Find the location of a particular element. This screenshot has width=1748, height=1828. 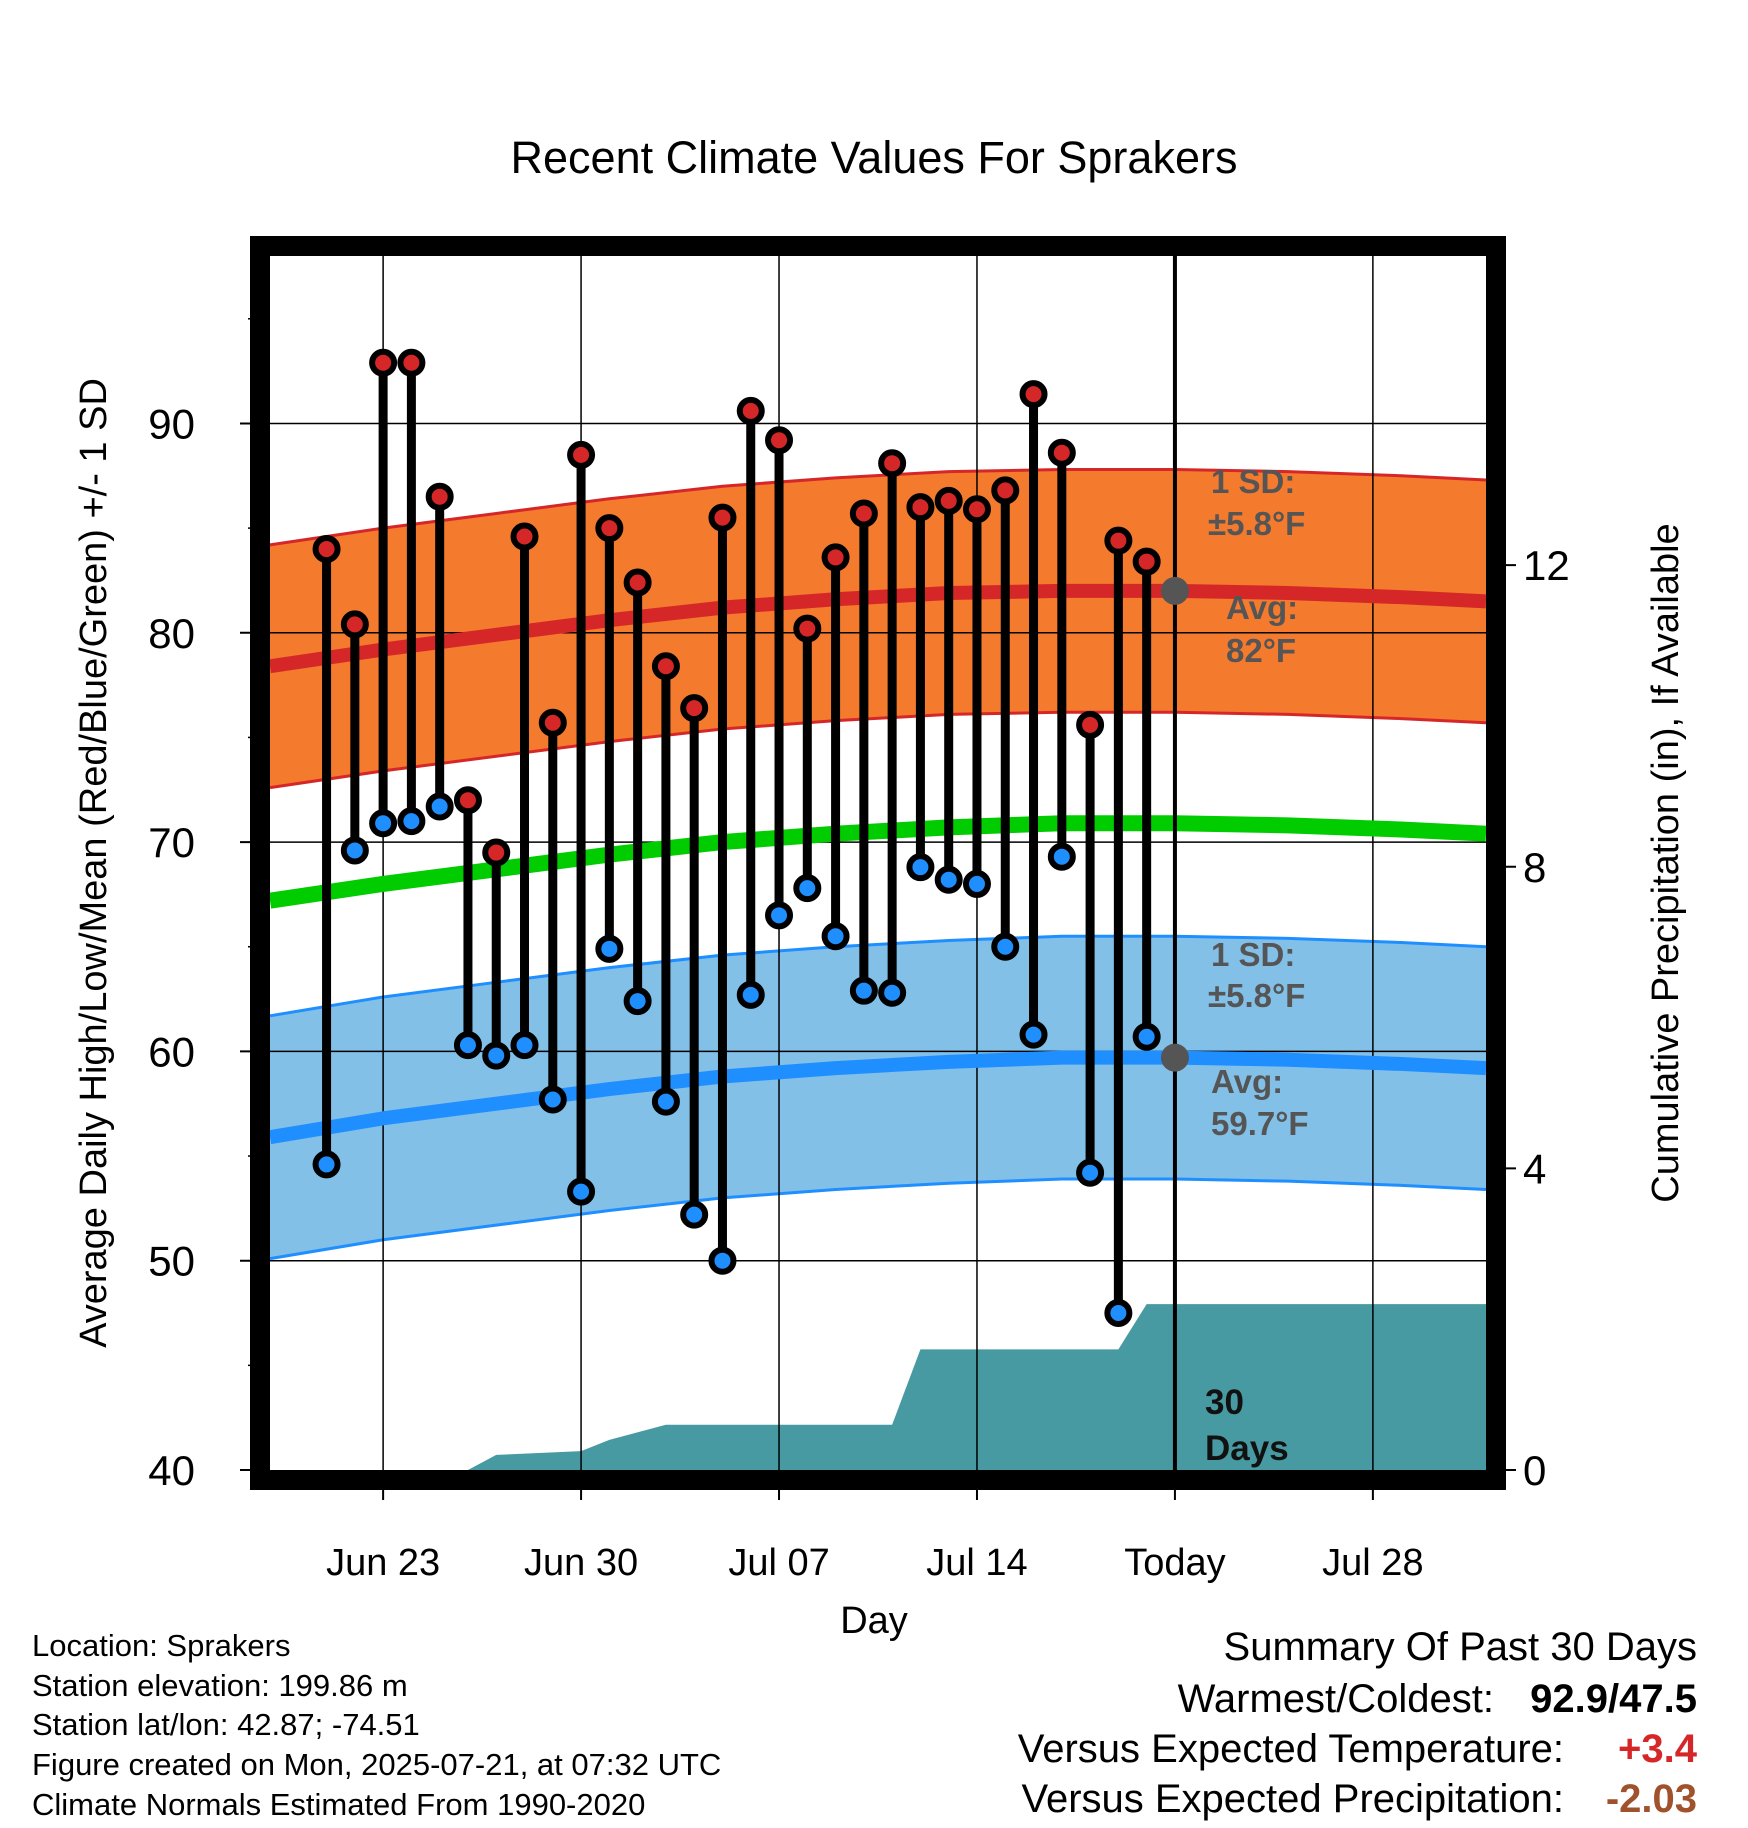

precip-area-fill is located at coordinates (878, 1387).